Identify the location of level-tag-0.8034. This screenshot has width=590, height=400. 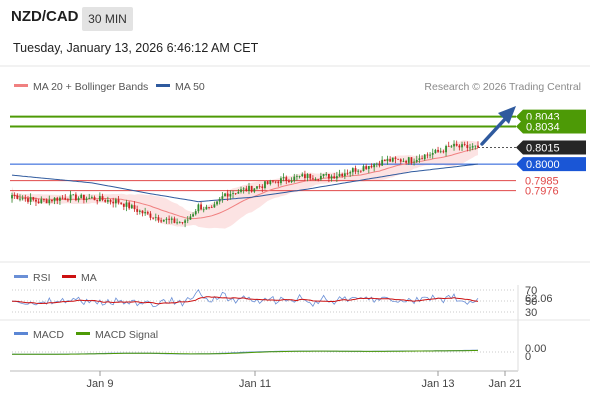
(551, 126).